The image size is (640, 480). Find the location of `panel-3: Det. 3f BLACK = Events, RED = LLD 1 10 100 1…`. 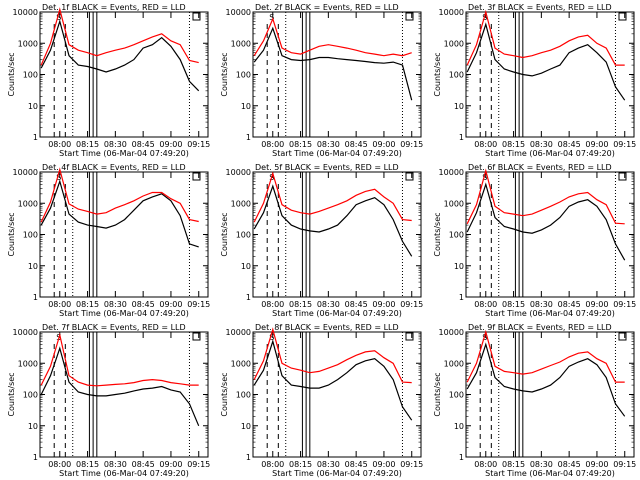

panel-3: Det. 3f BLACK = Events, RED = LLD 1 10 100 1… is located at coordinates (534, 80).